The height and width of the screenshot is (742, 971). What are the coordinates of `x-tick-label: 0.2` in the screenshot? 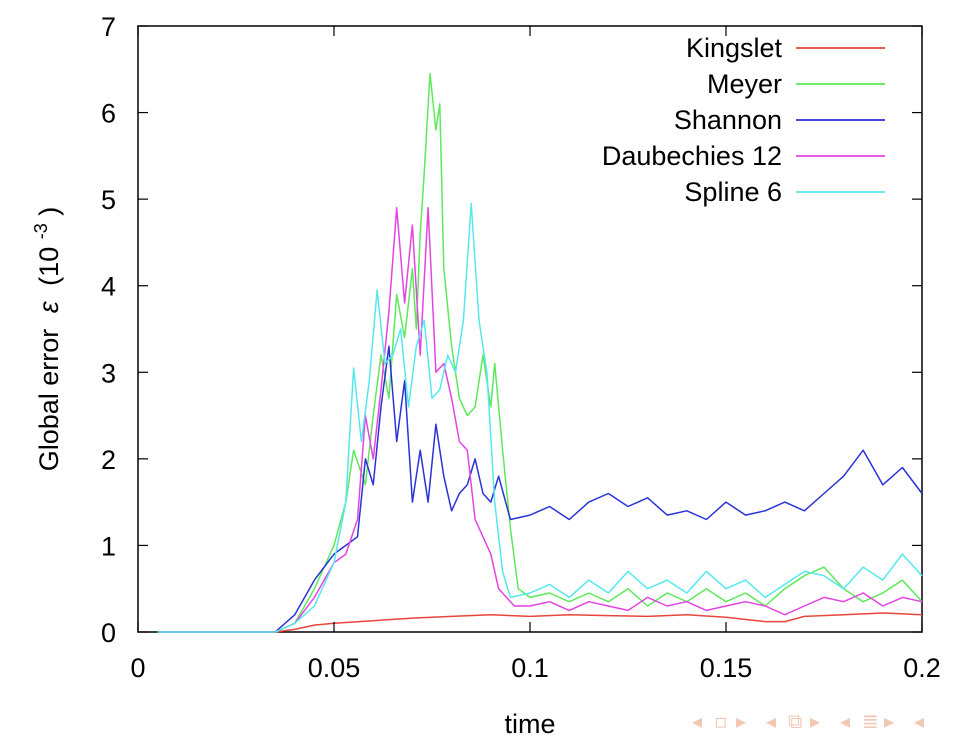 It's located at (922, 668).